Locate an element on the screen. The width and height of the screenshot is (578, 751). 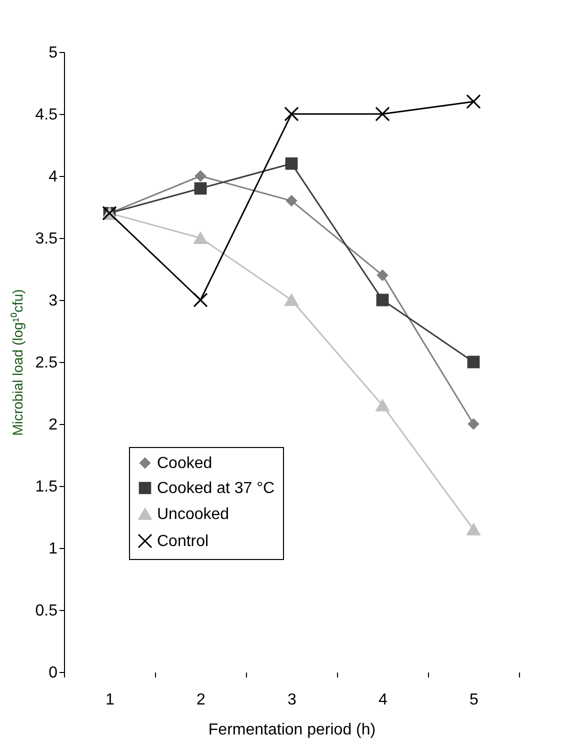
y-tick-label: 4 is located at coordinates (53, 177).